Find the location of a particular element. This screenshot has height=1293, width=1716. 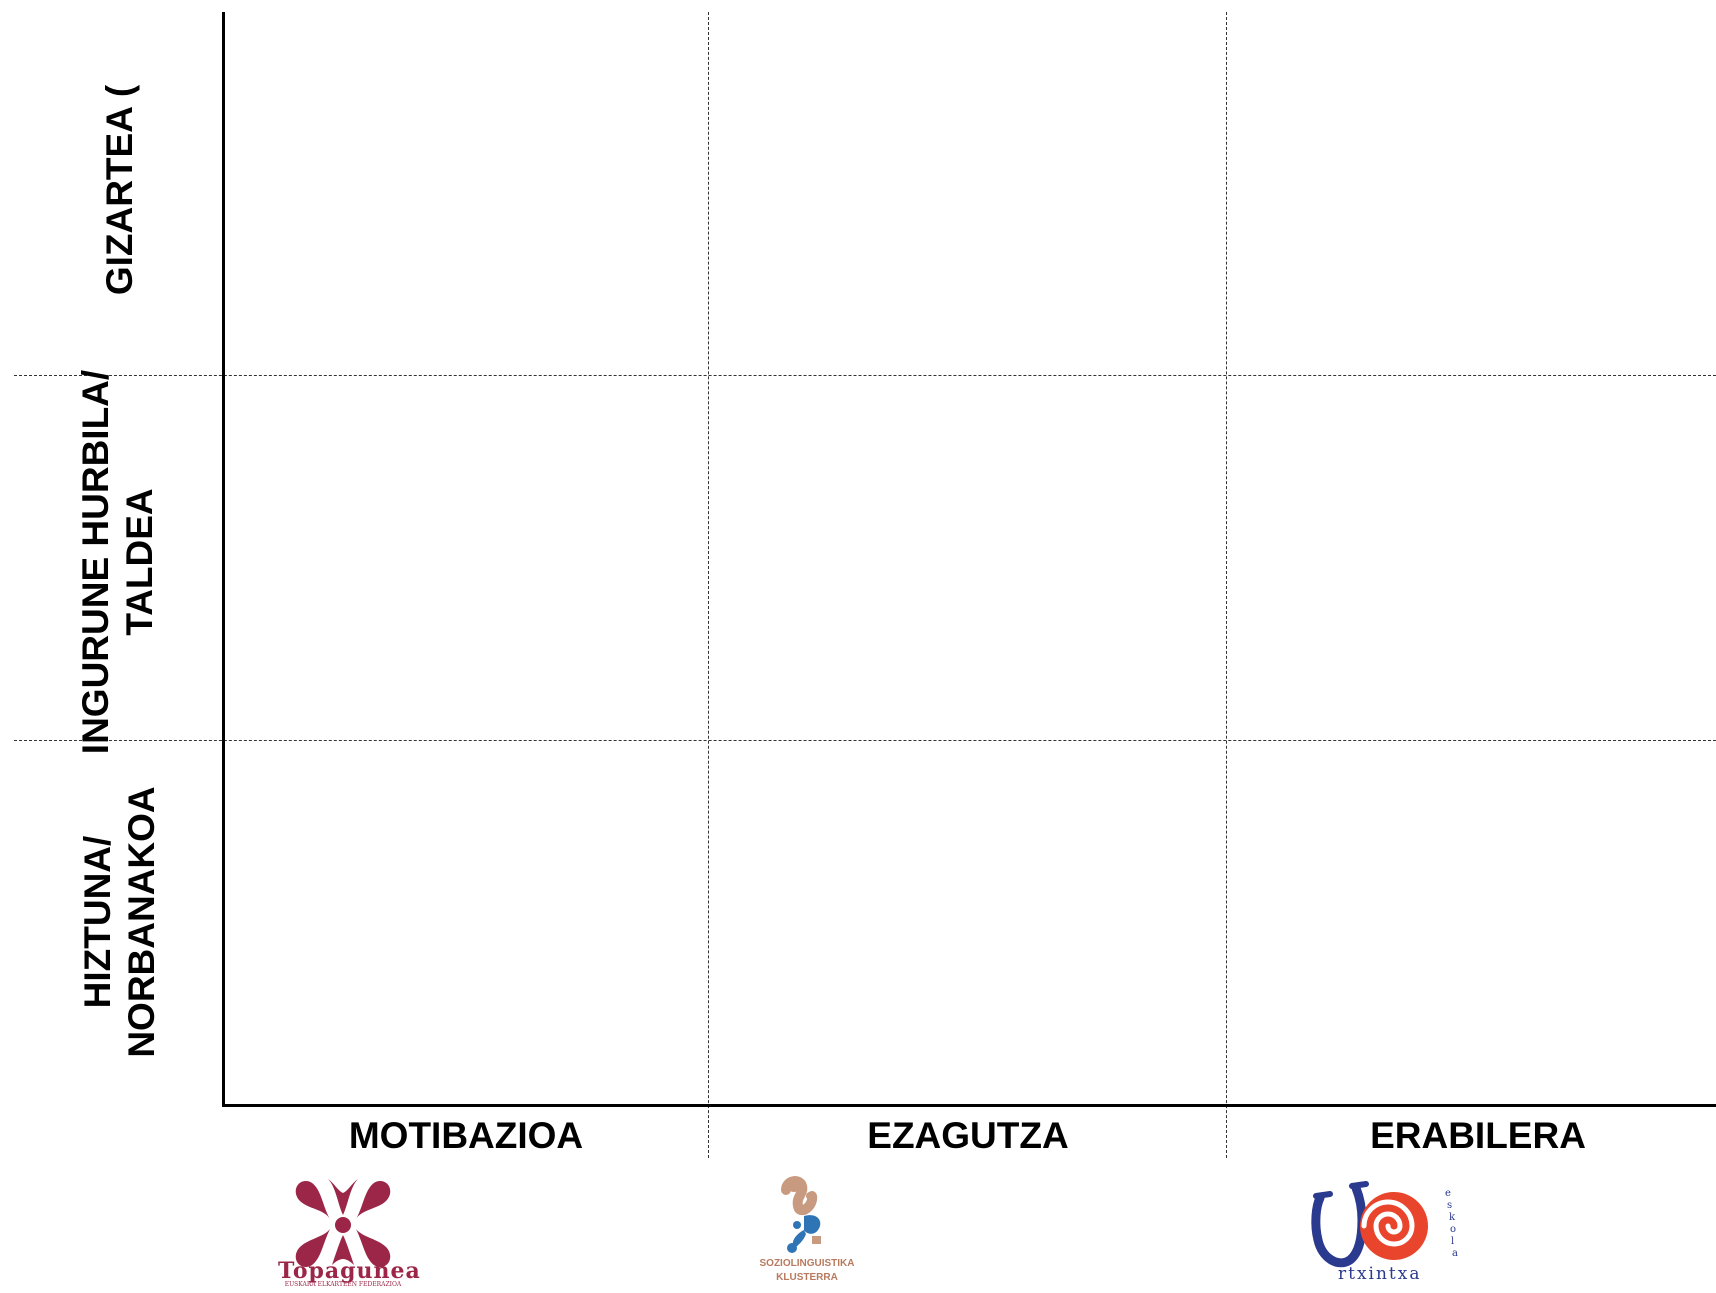

klusterra-logo: SOZIOLINGUISTIKA KLUSTERRA is located at coordinates (807, 1232).